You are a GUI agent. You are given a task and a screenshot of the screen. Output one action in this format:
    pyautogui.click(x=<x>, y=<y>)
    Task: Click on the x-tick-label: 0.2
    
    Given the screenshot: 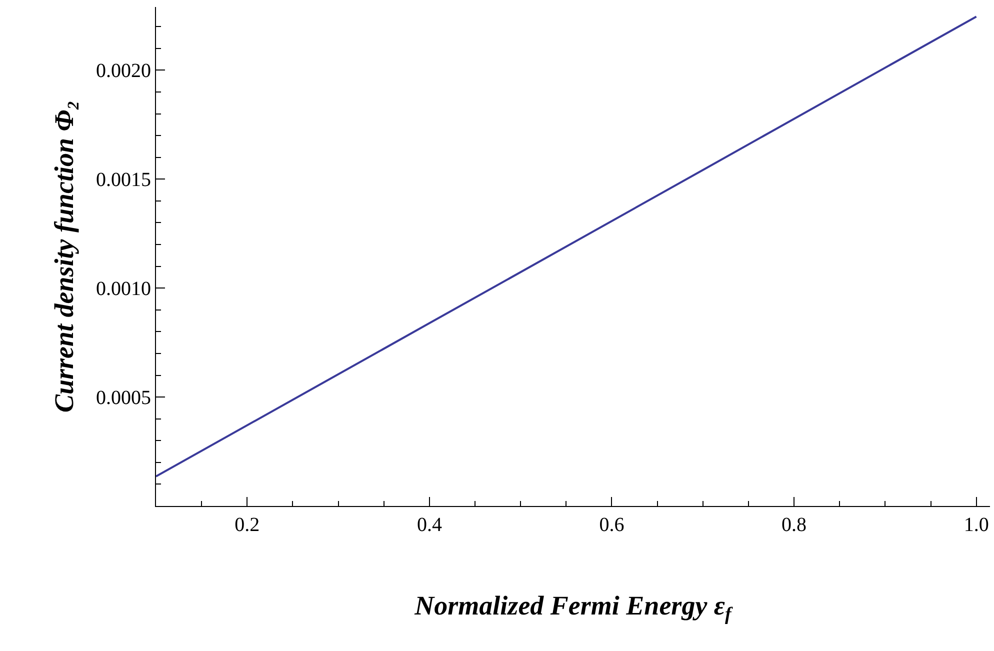 What is the action you would take?
    pyautogui.click(x=247, y=525)
    